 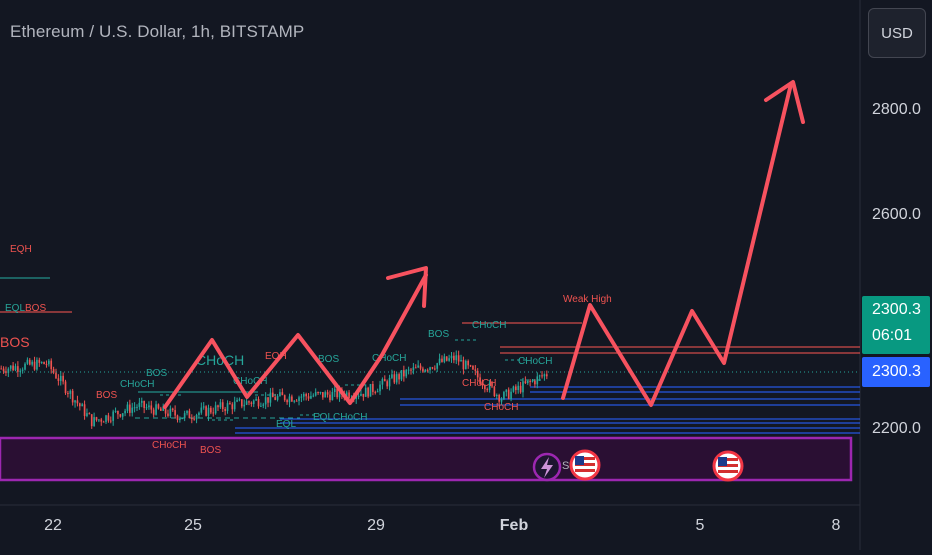 I want to click on chart-title: Ethereum / U.S. Dollar, 1h, BITSTAMP, so click(x=157, y=31).